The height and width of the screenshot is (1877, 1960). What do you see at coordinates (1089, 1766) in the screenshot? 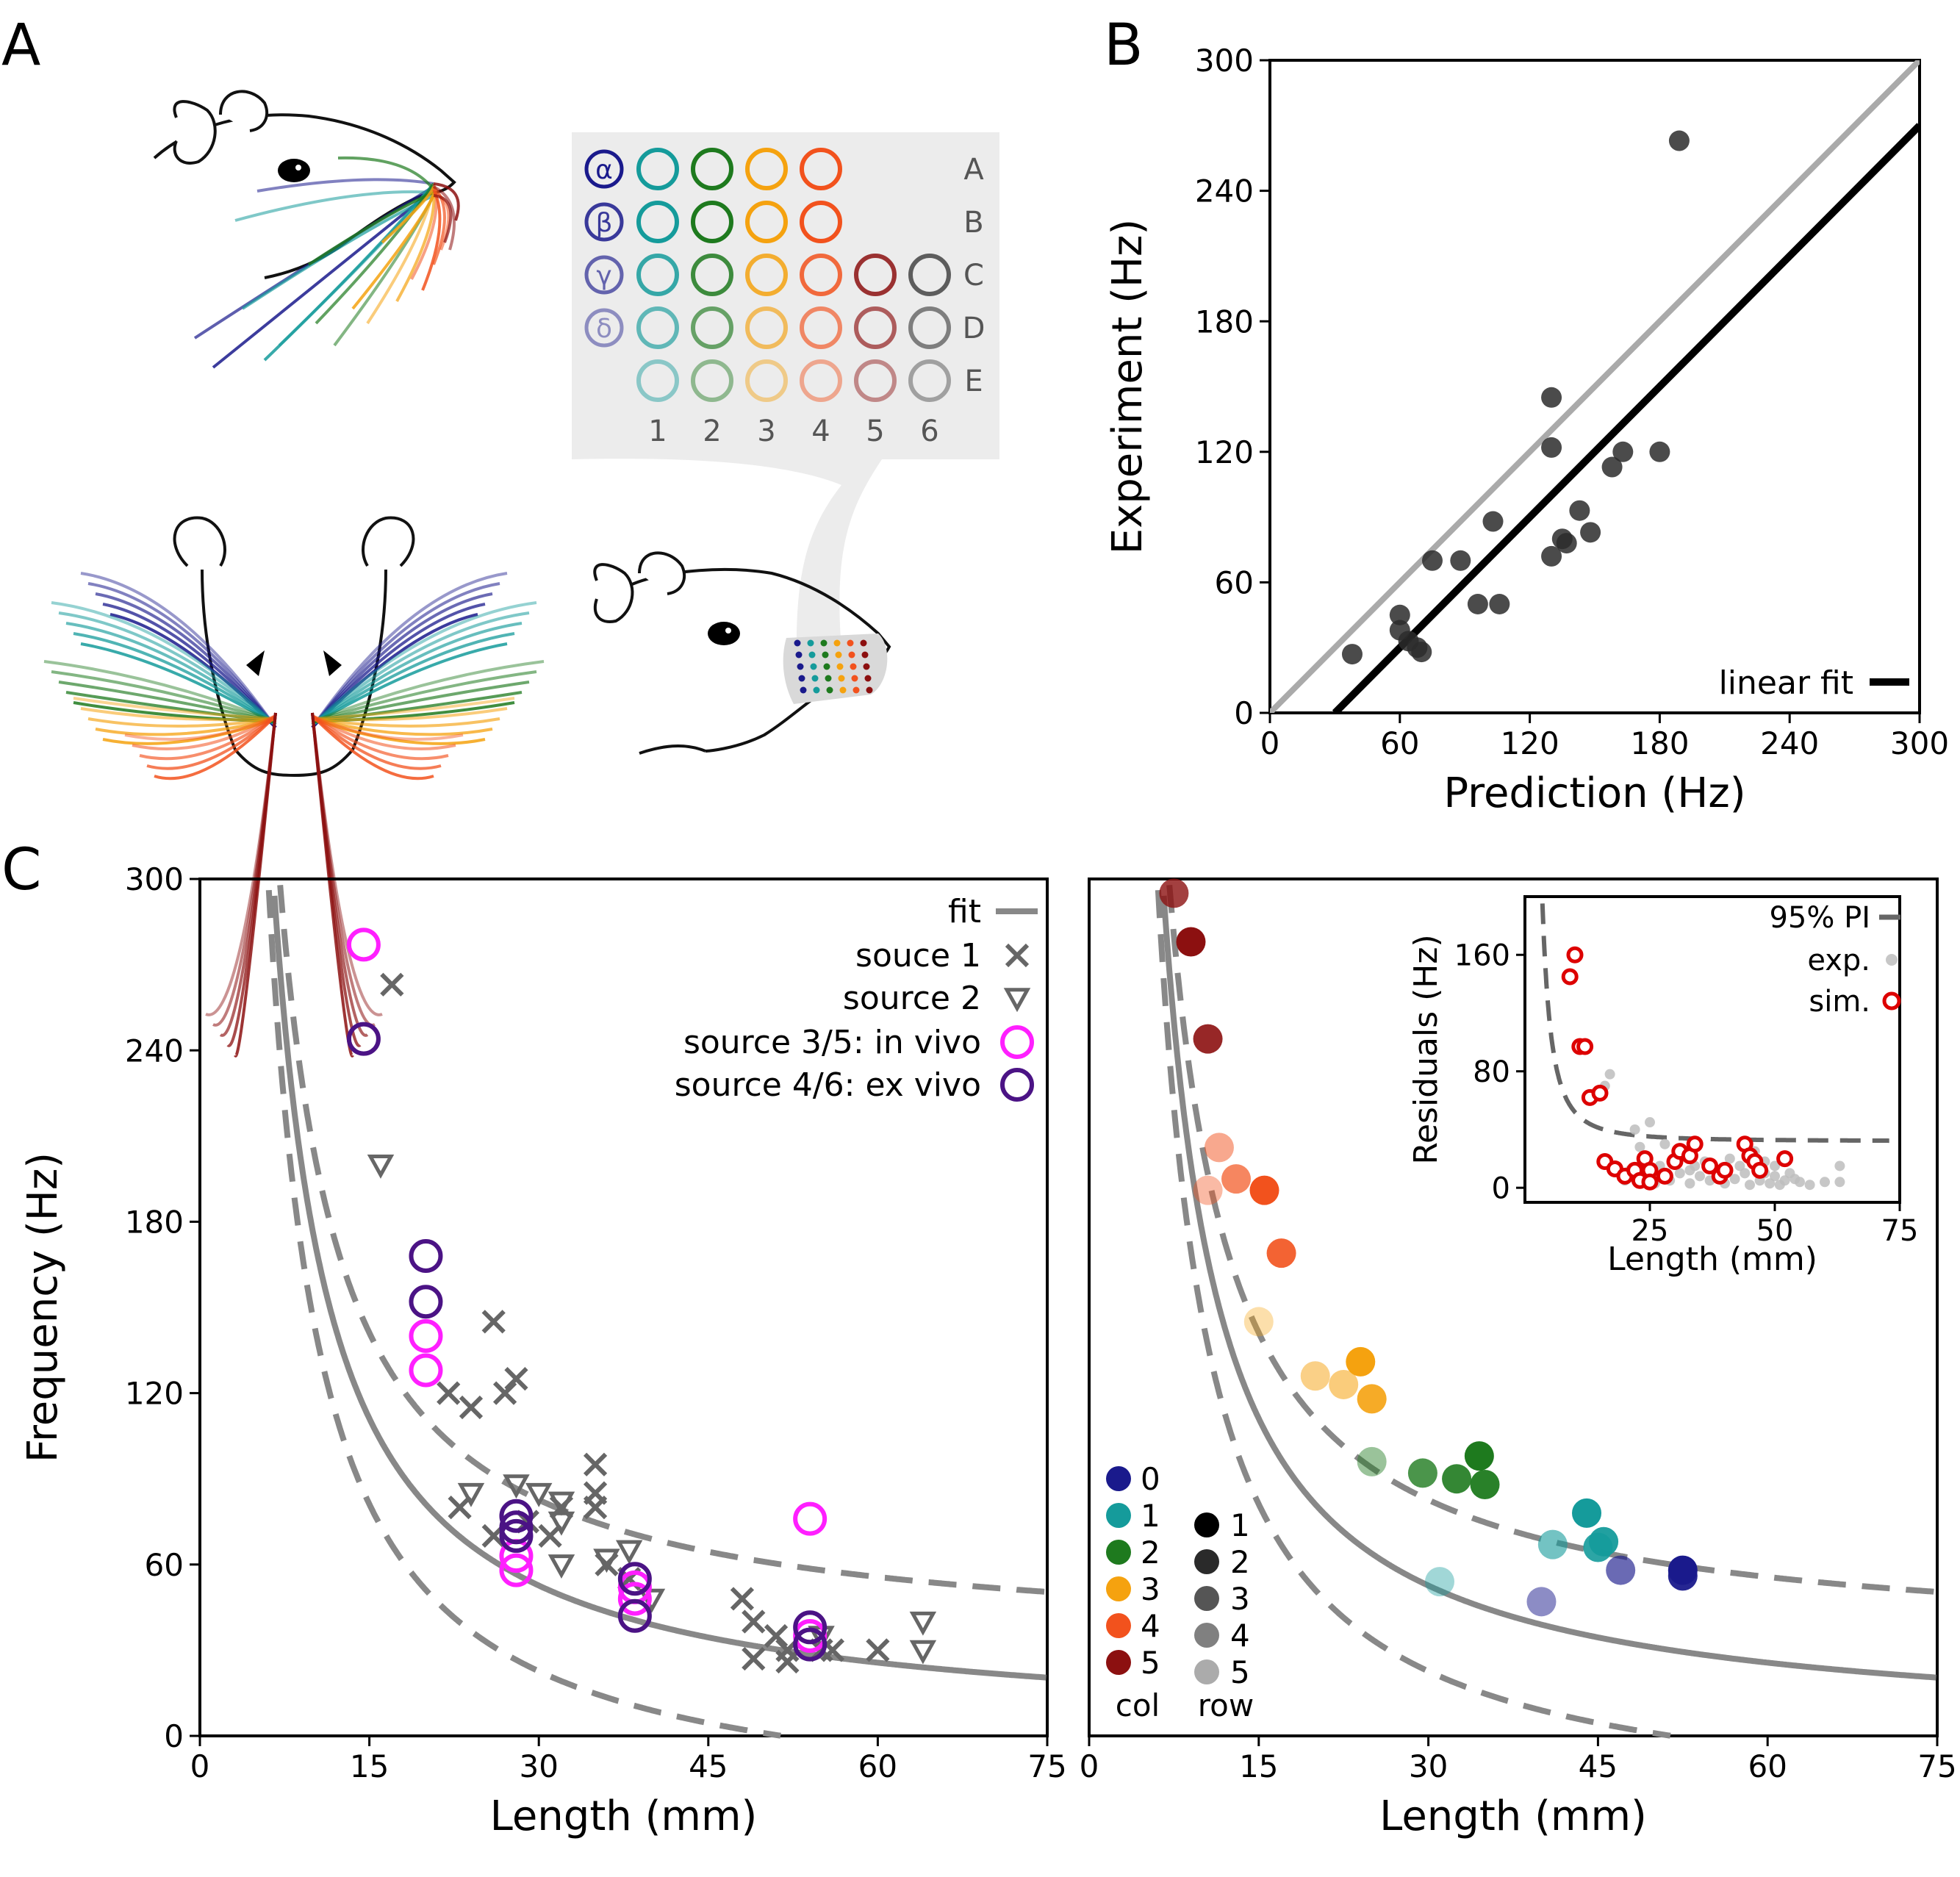
I see `x-tick-label: 0` at bounding box center [1089, 1766].